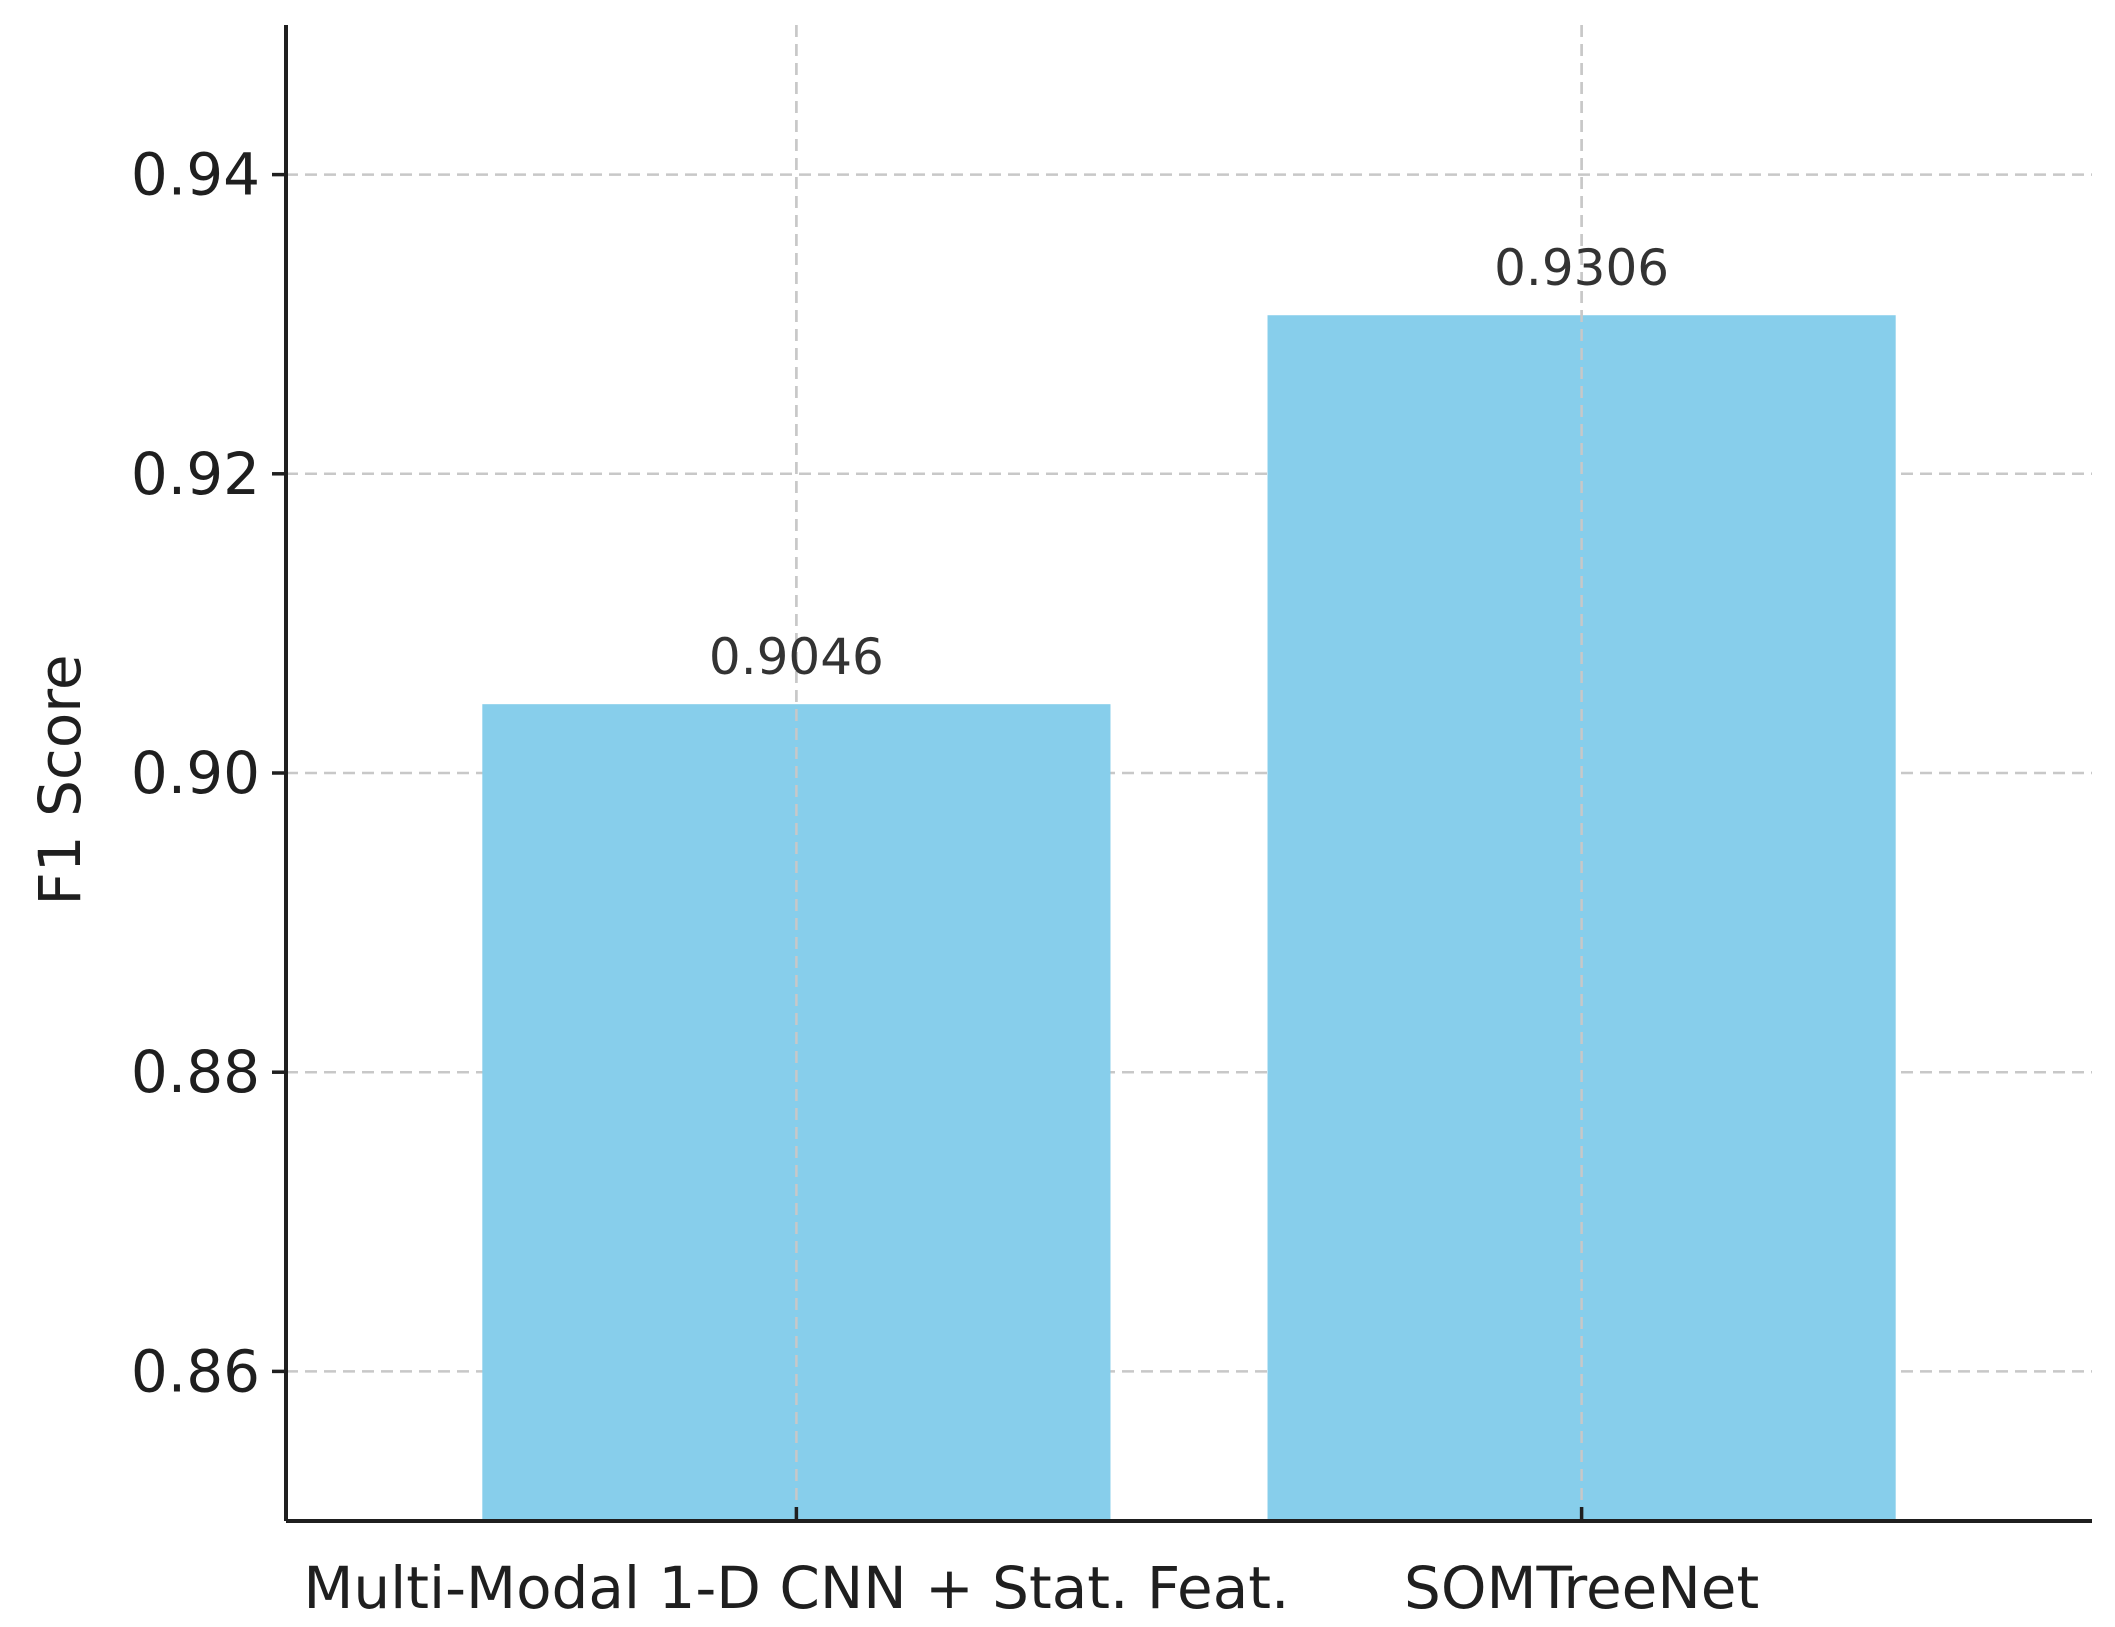  Describe the element at coordinates (195, 474) in the screenshot. I see `y-tick-label: 0.92` at that location.